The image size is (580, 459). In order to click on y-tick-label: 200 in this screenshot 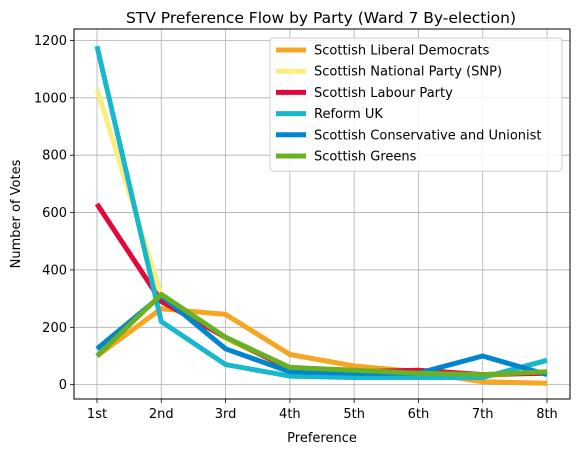, I will do `click(54, 328)`.